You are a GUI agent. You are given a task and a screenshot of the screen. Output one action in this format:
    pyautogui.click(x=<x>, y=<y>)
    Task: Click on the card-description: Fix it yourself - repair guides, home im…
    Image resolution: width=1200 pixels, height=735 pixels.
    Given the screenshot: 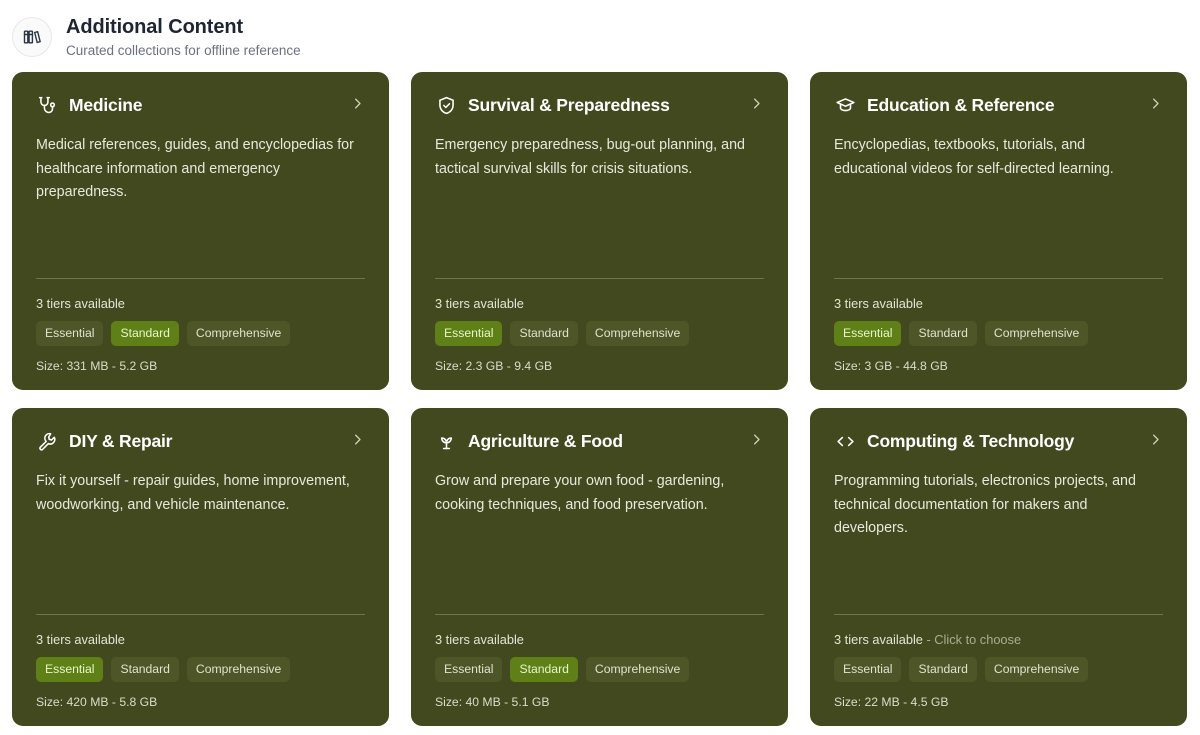 What is the action you would take?
    pyautogui.click(x=193, y=493)
    